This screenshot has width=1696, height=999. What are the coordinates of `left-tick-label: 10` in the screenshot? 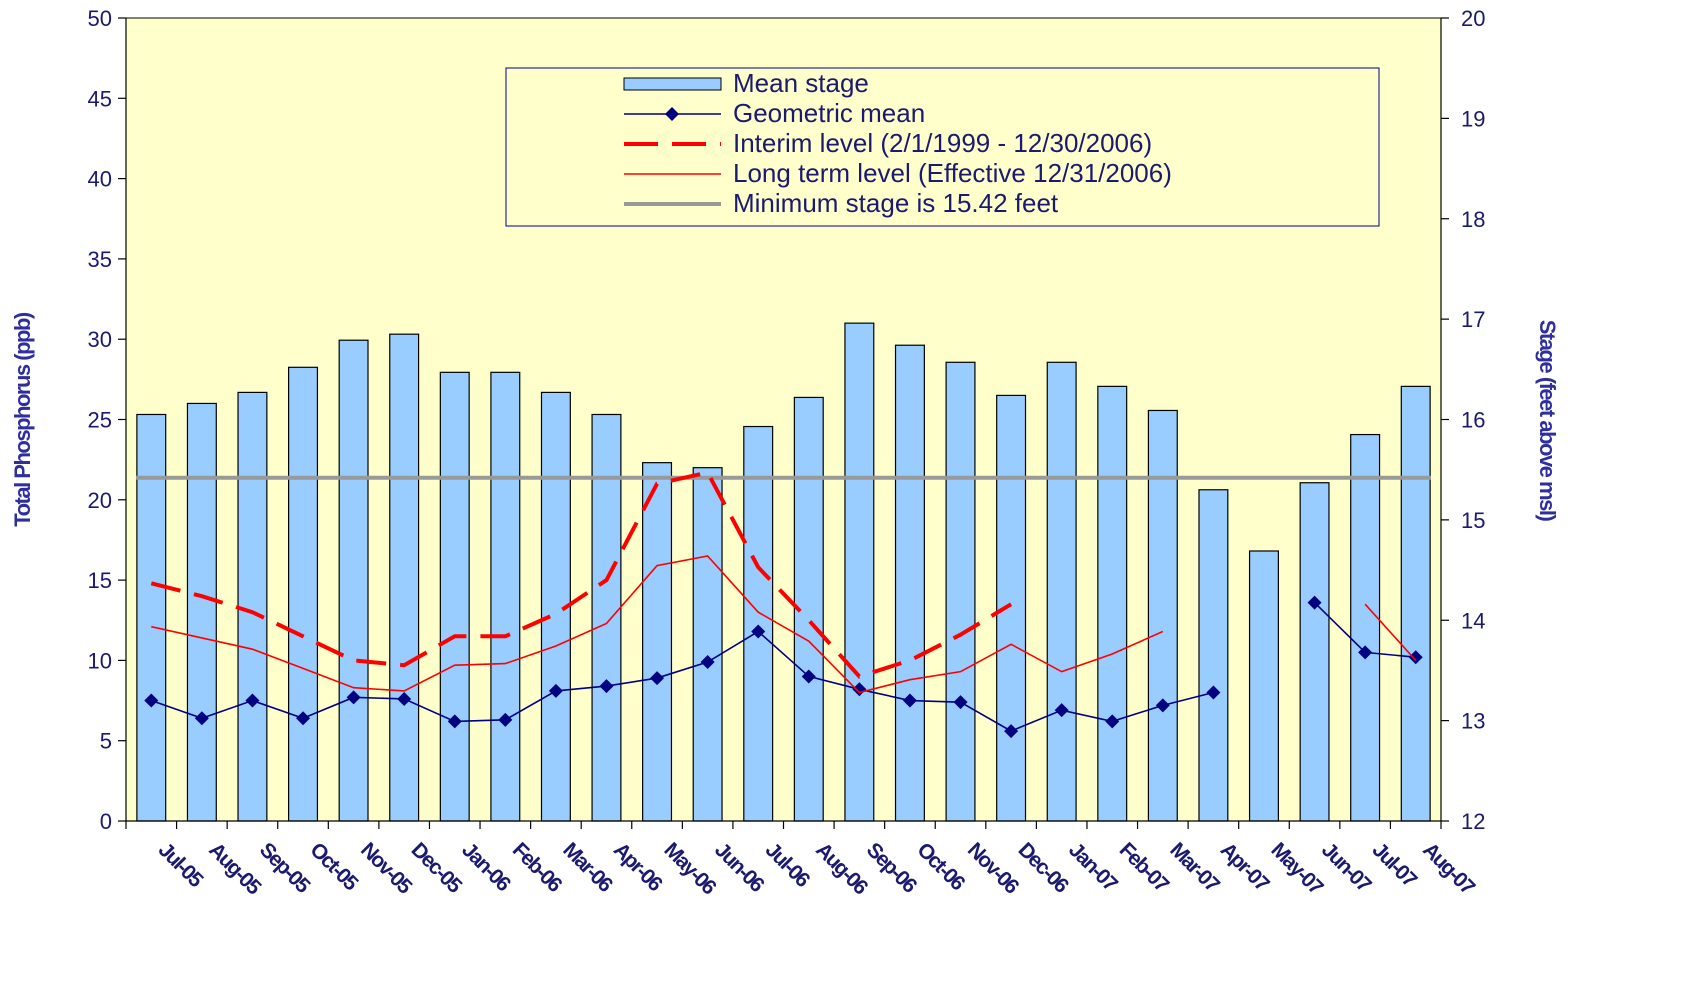 It's located at (100, 660).